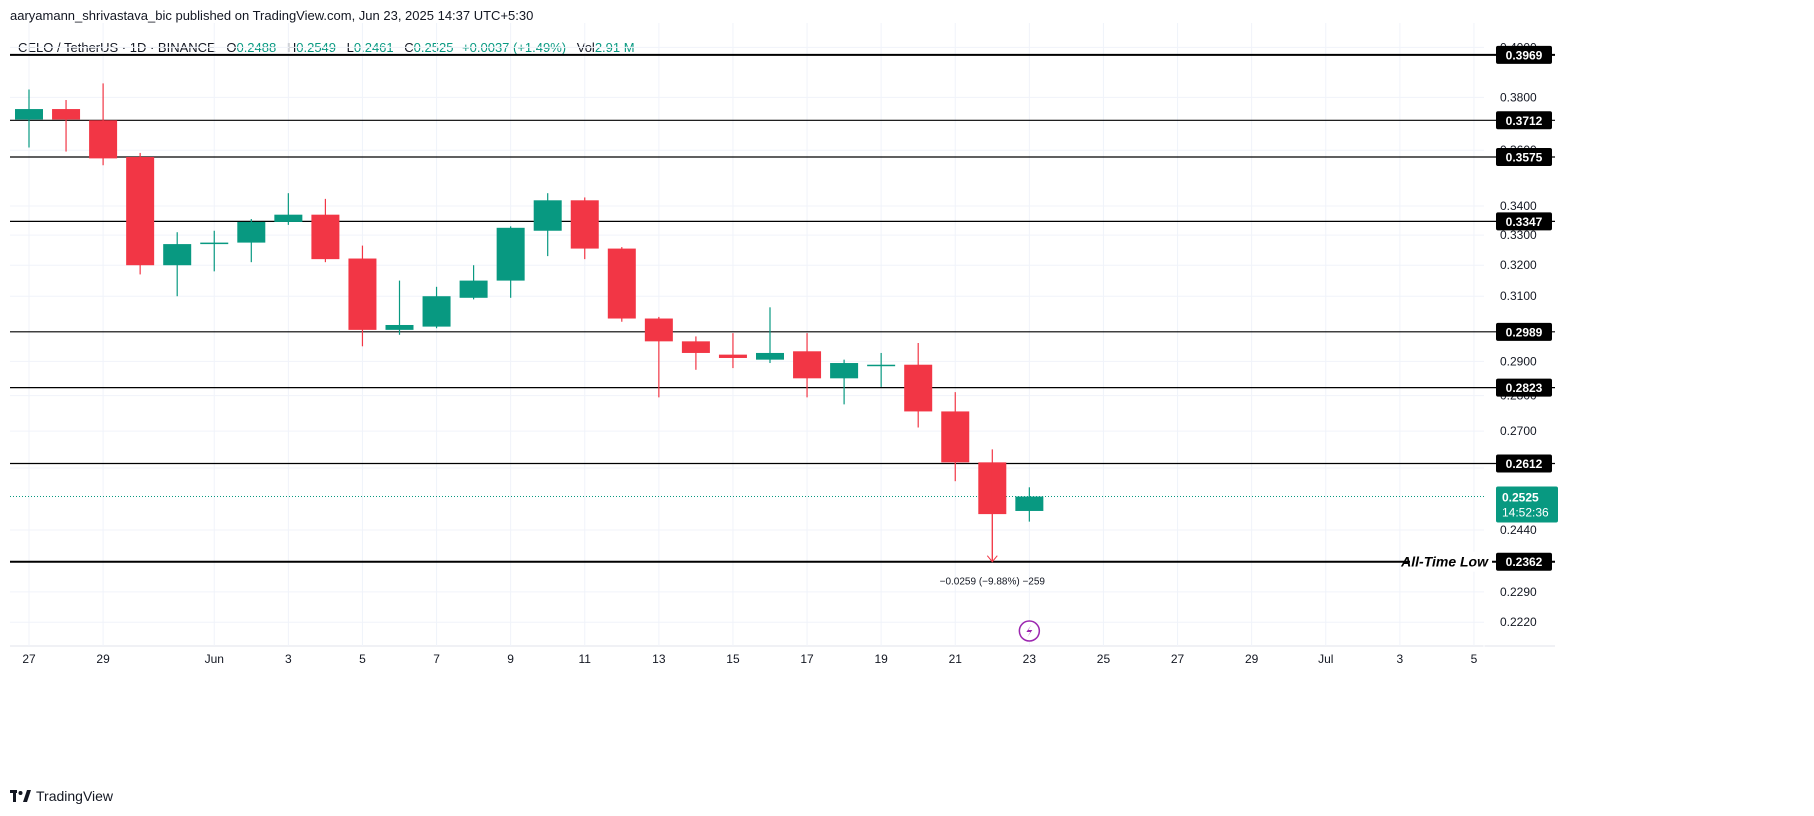  What do you see at coordinates (214, 659) in the screenshot?
I see `x-tick-label: Jun` at bounding box center [214, 659].